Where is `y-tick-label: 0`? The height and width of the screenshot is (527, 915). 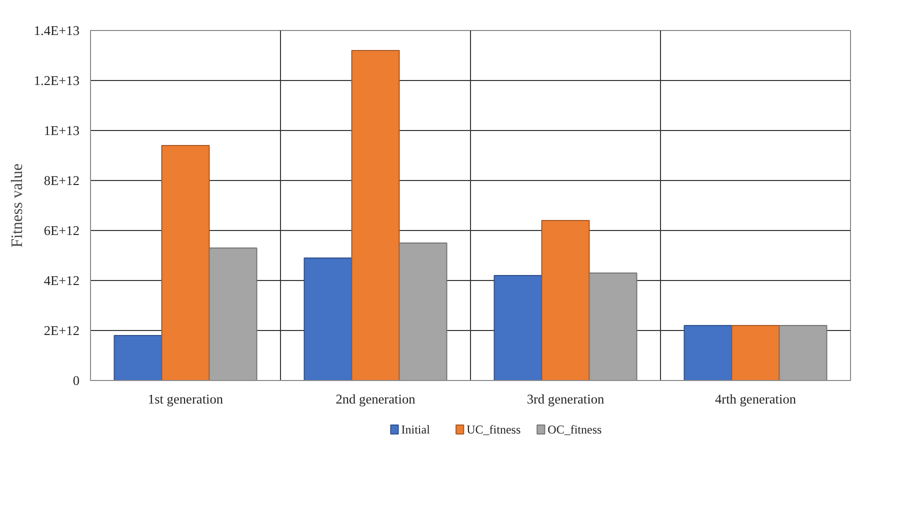
y-tick-label: 0 is located at coordinates (76, 380).